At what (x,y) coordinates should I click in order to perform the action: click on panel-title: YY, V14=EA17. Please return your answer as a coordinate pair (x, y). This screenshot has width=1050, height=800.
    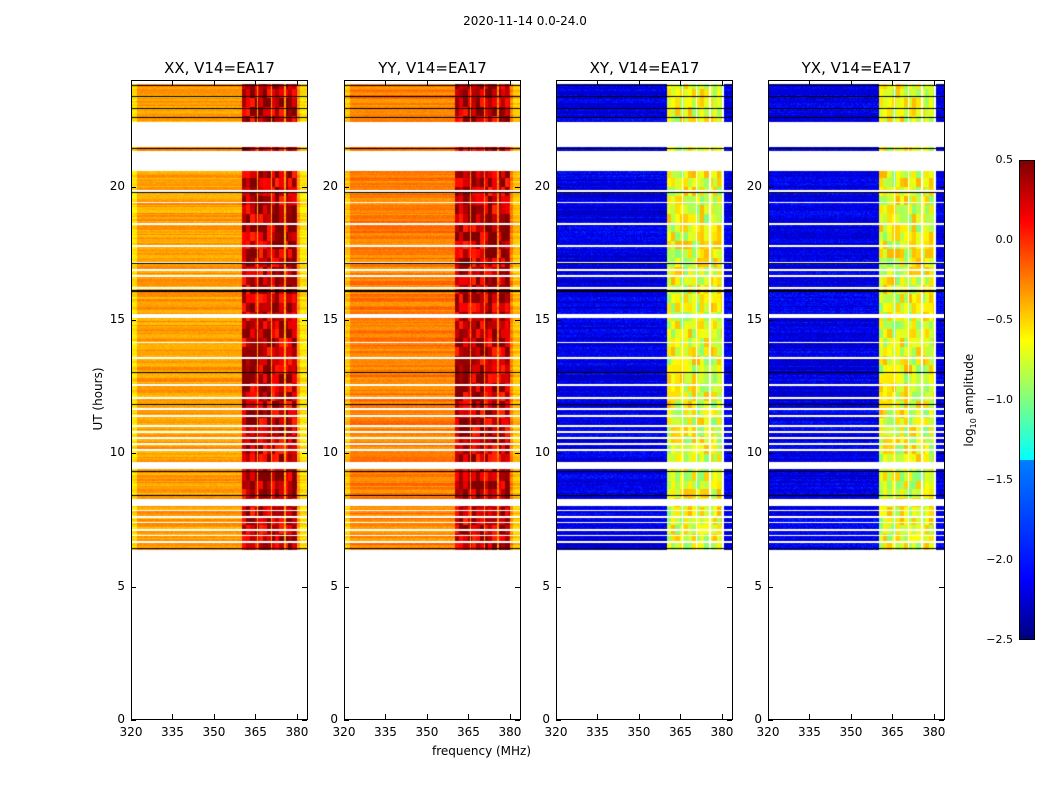
    Looking at the image, I should click on (432, 68).